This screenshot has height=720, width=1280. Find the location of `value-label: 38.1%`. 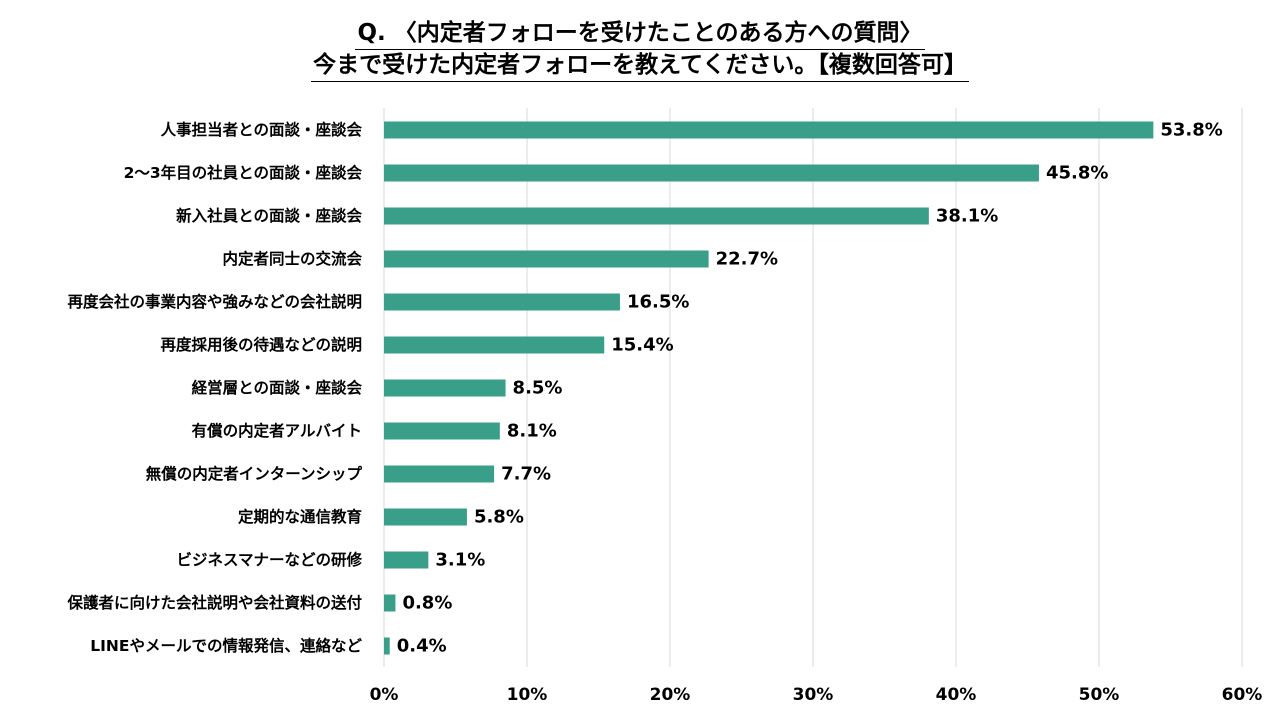

value-label: 38.1% is located at coordinates (967, 216).